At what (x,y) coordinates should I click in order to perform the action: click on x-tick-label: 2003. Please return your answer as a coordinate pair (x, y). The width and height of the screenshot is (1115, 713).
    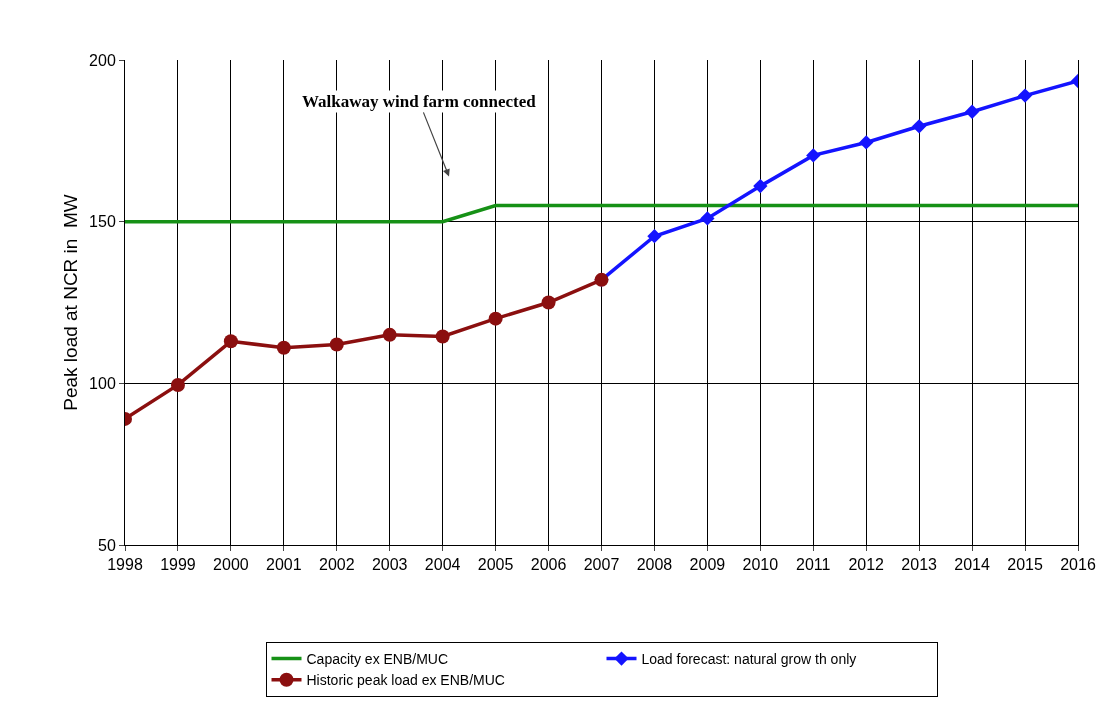
    Looking at the image, I should click on (389, 565).